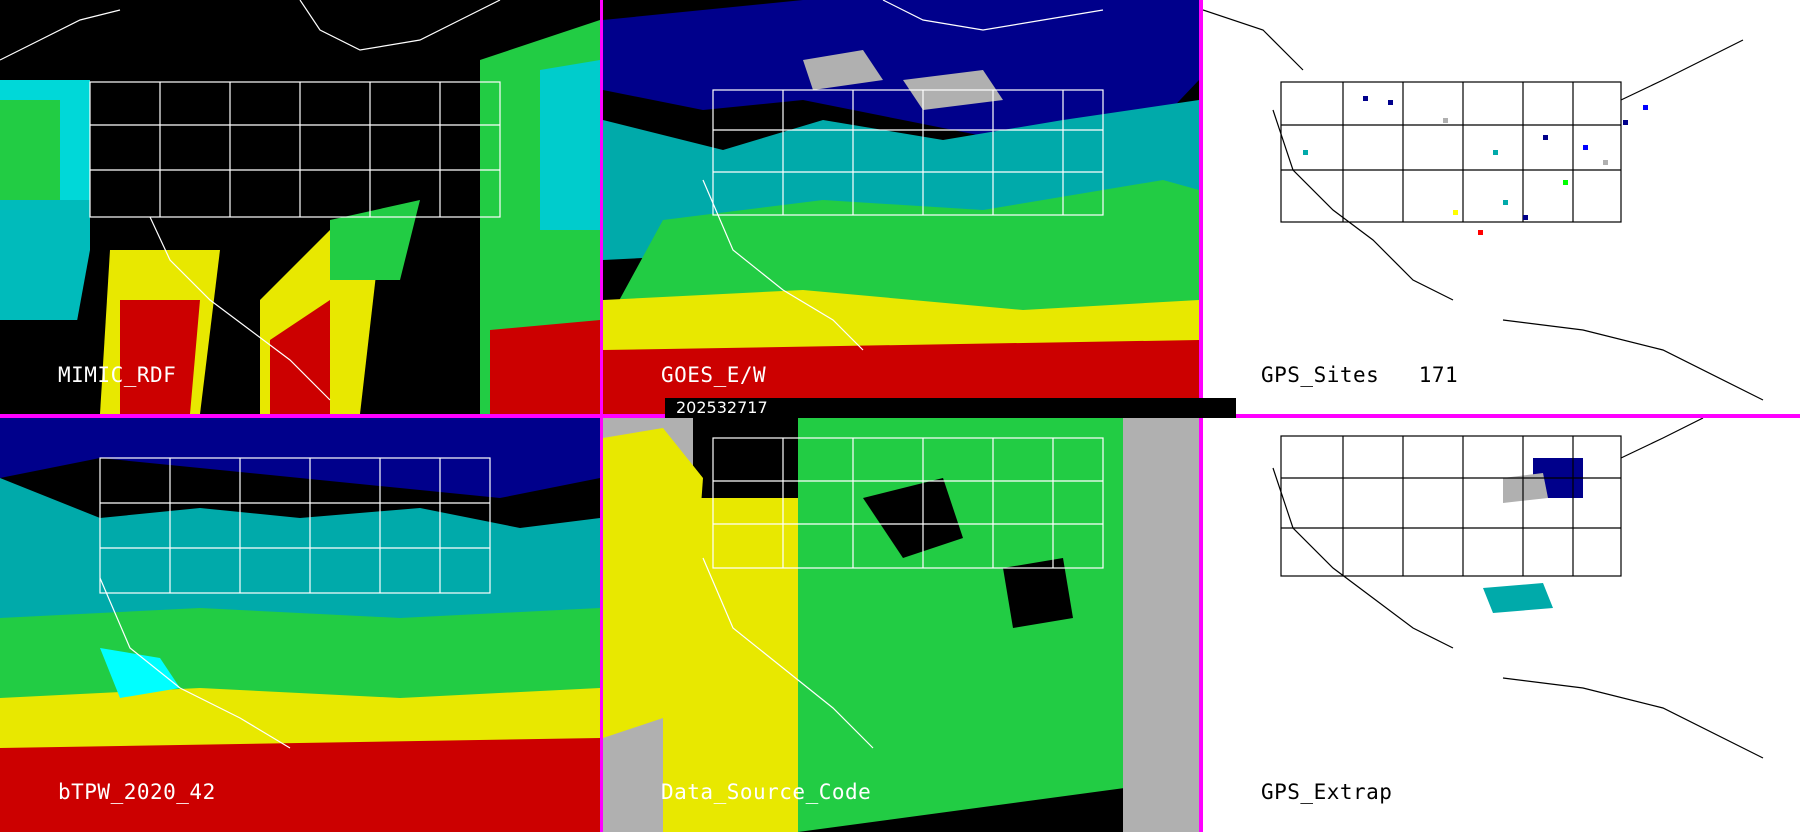  I want to click on panel-label-btpw: bTPW_2020_42, so click(137, 792).